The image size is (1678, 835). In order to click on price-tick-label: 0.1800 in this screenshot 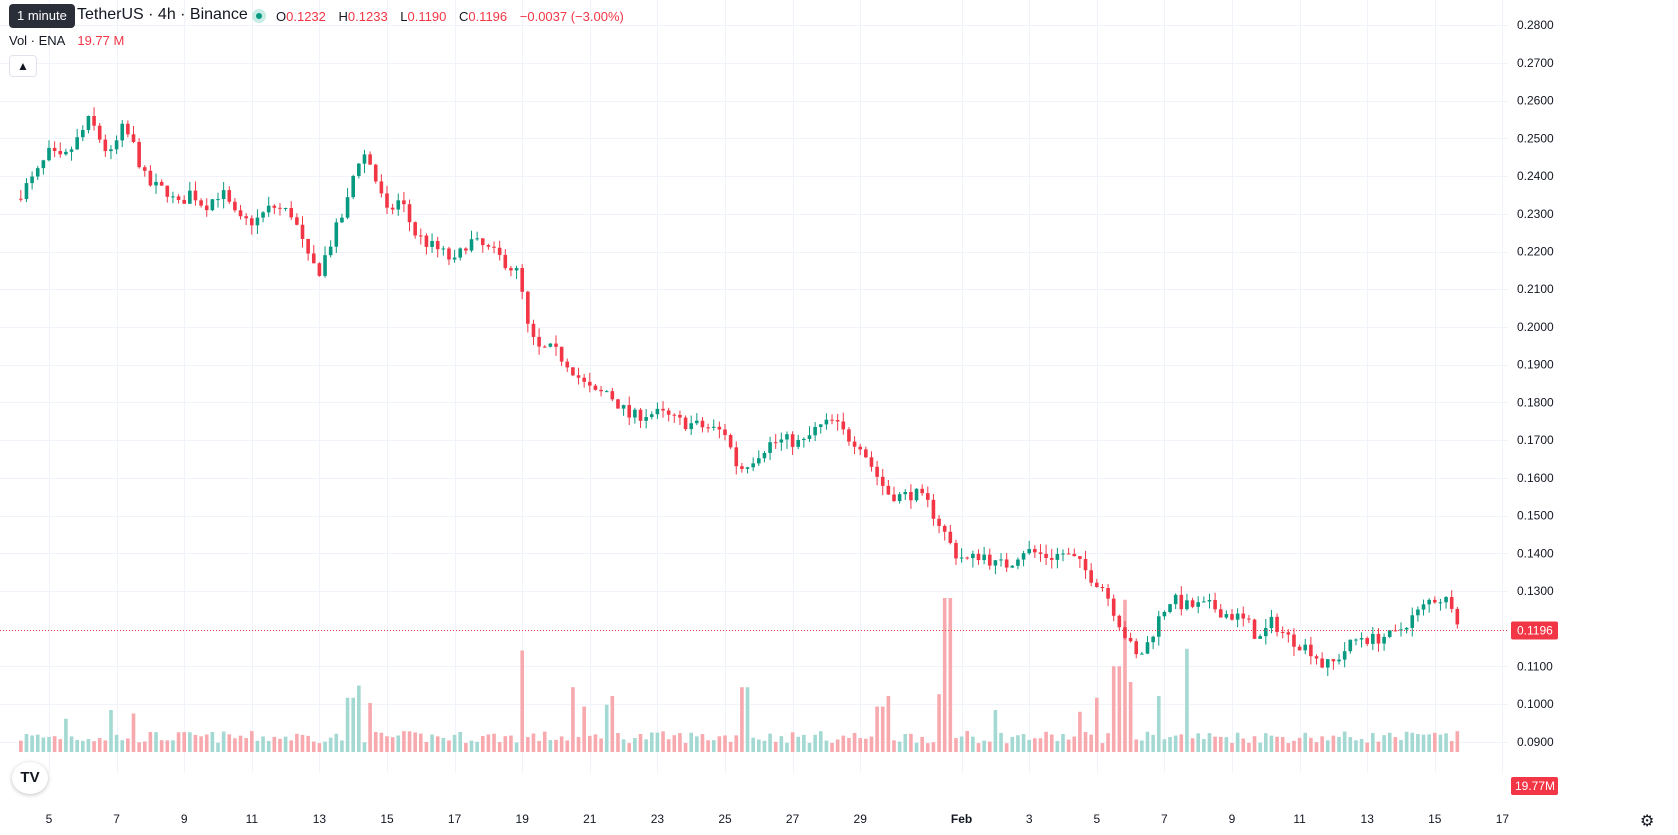, I will do `click(1535, 402)`.